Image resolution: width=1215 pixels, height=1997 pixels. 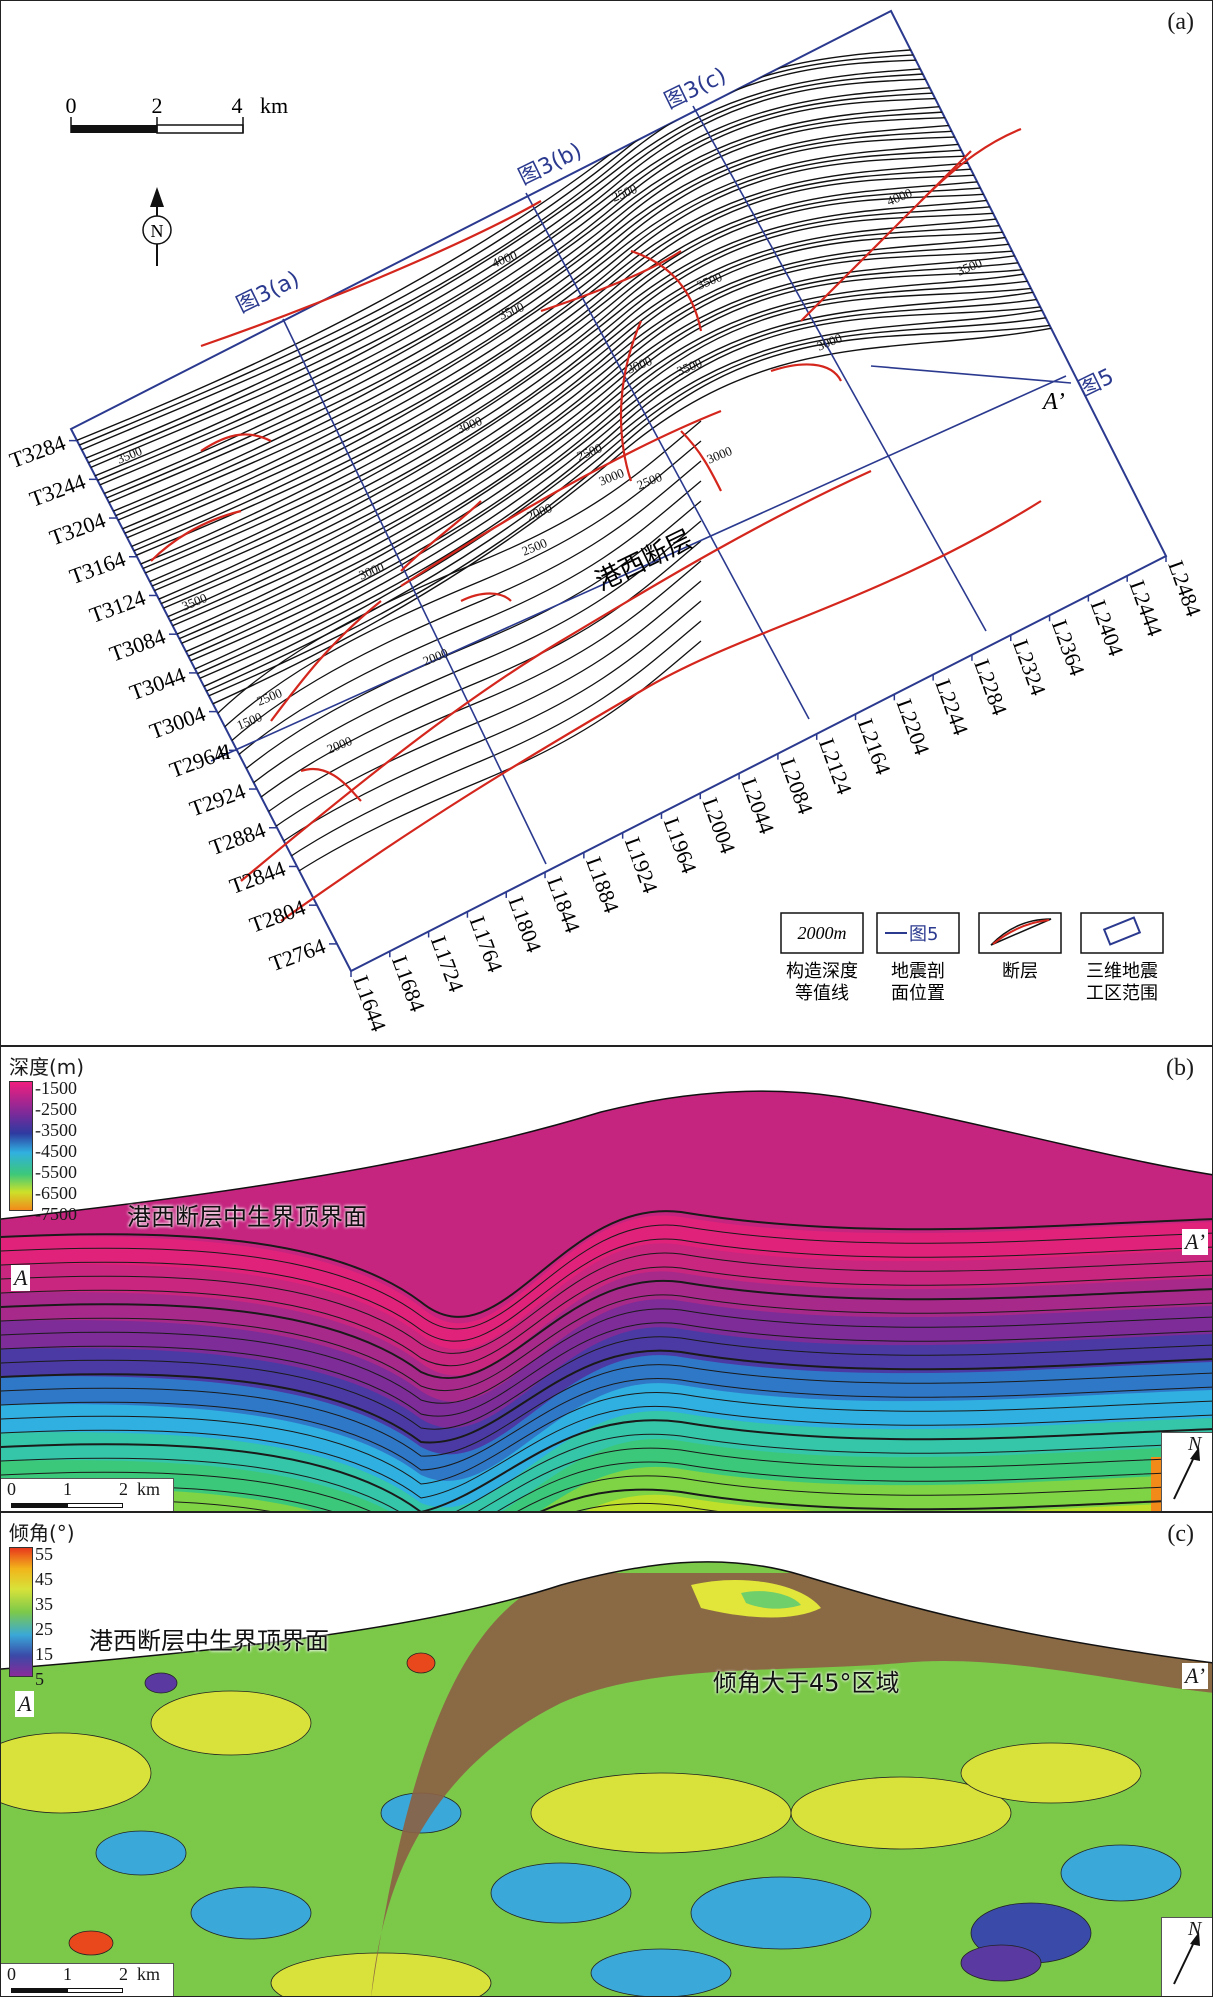 I want to click on colorbar-tick: -6500, so click(x=56, y=1193).